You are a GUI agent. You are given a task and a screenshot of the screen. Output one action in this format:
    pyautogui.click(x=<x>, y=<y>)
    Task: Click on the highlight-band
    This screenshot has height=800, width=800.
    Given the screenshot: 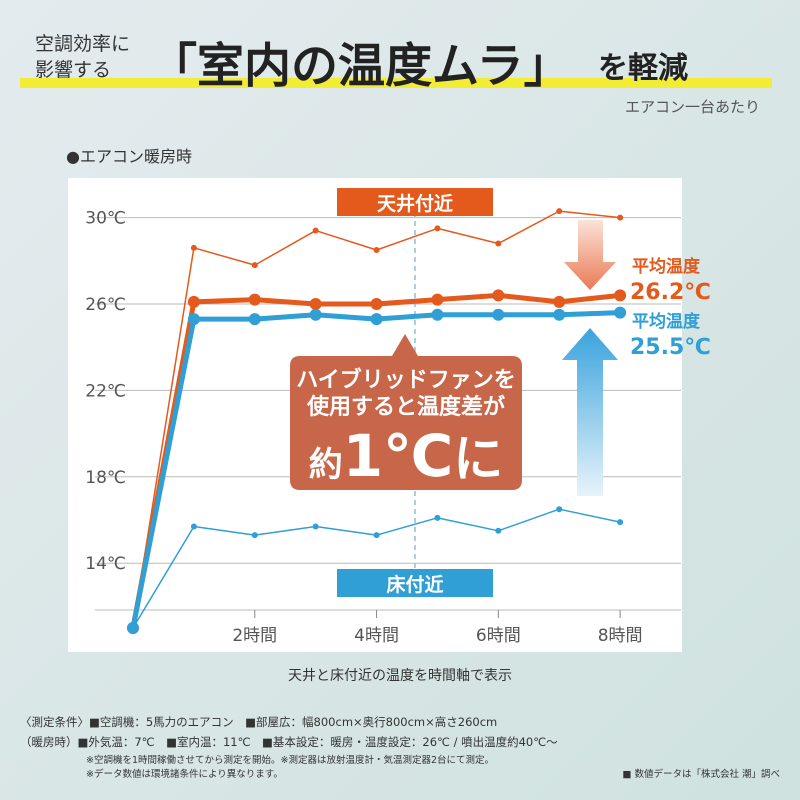 What is the action you would take?
    pyautogui.click(x=396, y=83)
    